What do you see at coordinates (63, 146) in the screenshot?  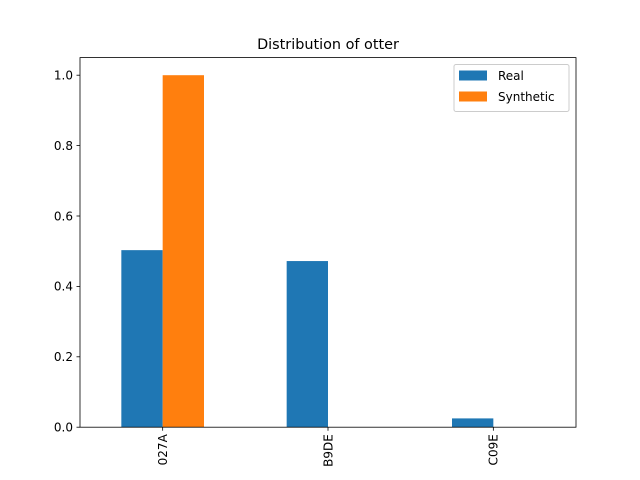 I see `y-tick-label: 0.8` at bounding box center [63, 146].